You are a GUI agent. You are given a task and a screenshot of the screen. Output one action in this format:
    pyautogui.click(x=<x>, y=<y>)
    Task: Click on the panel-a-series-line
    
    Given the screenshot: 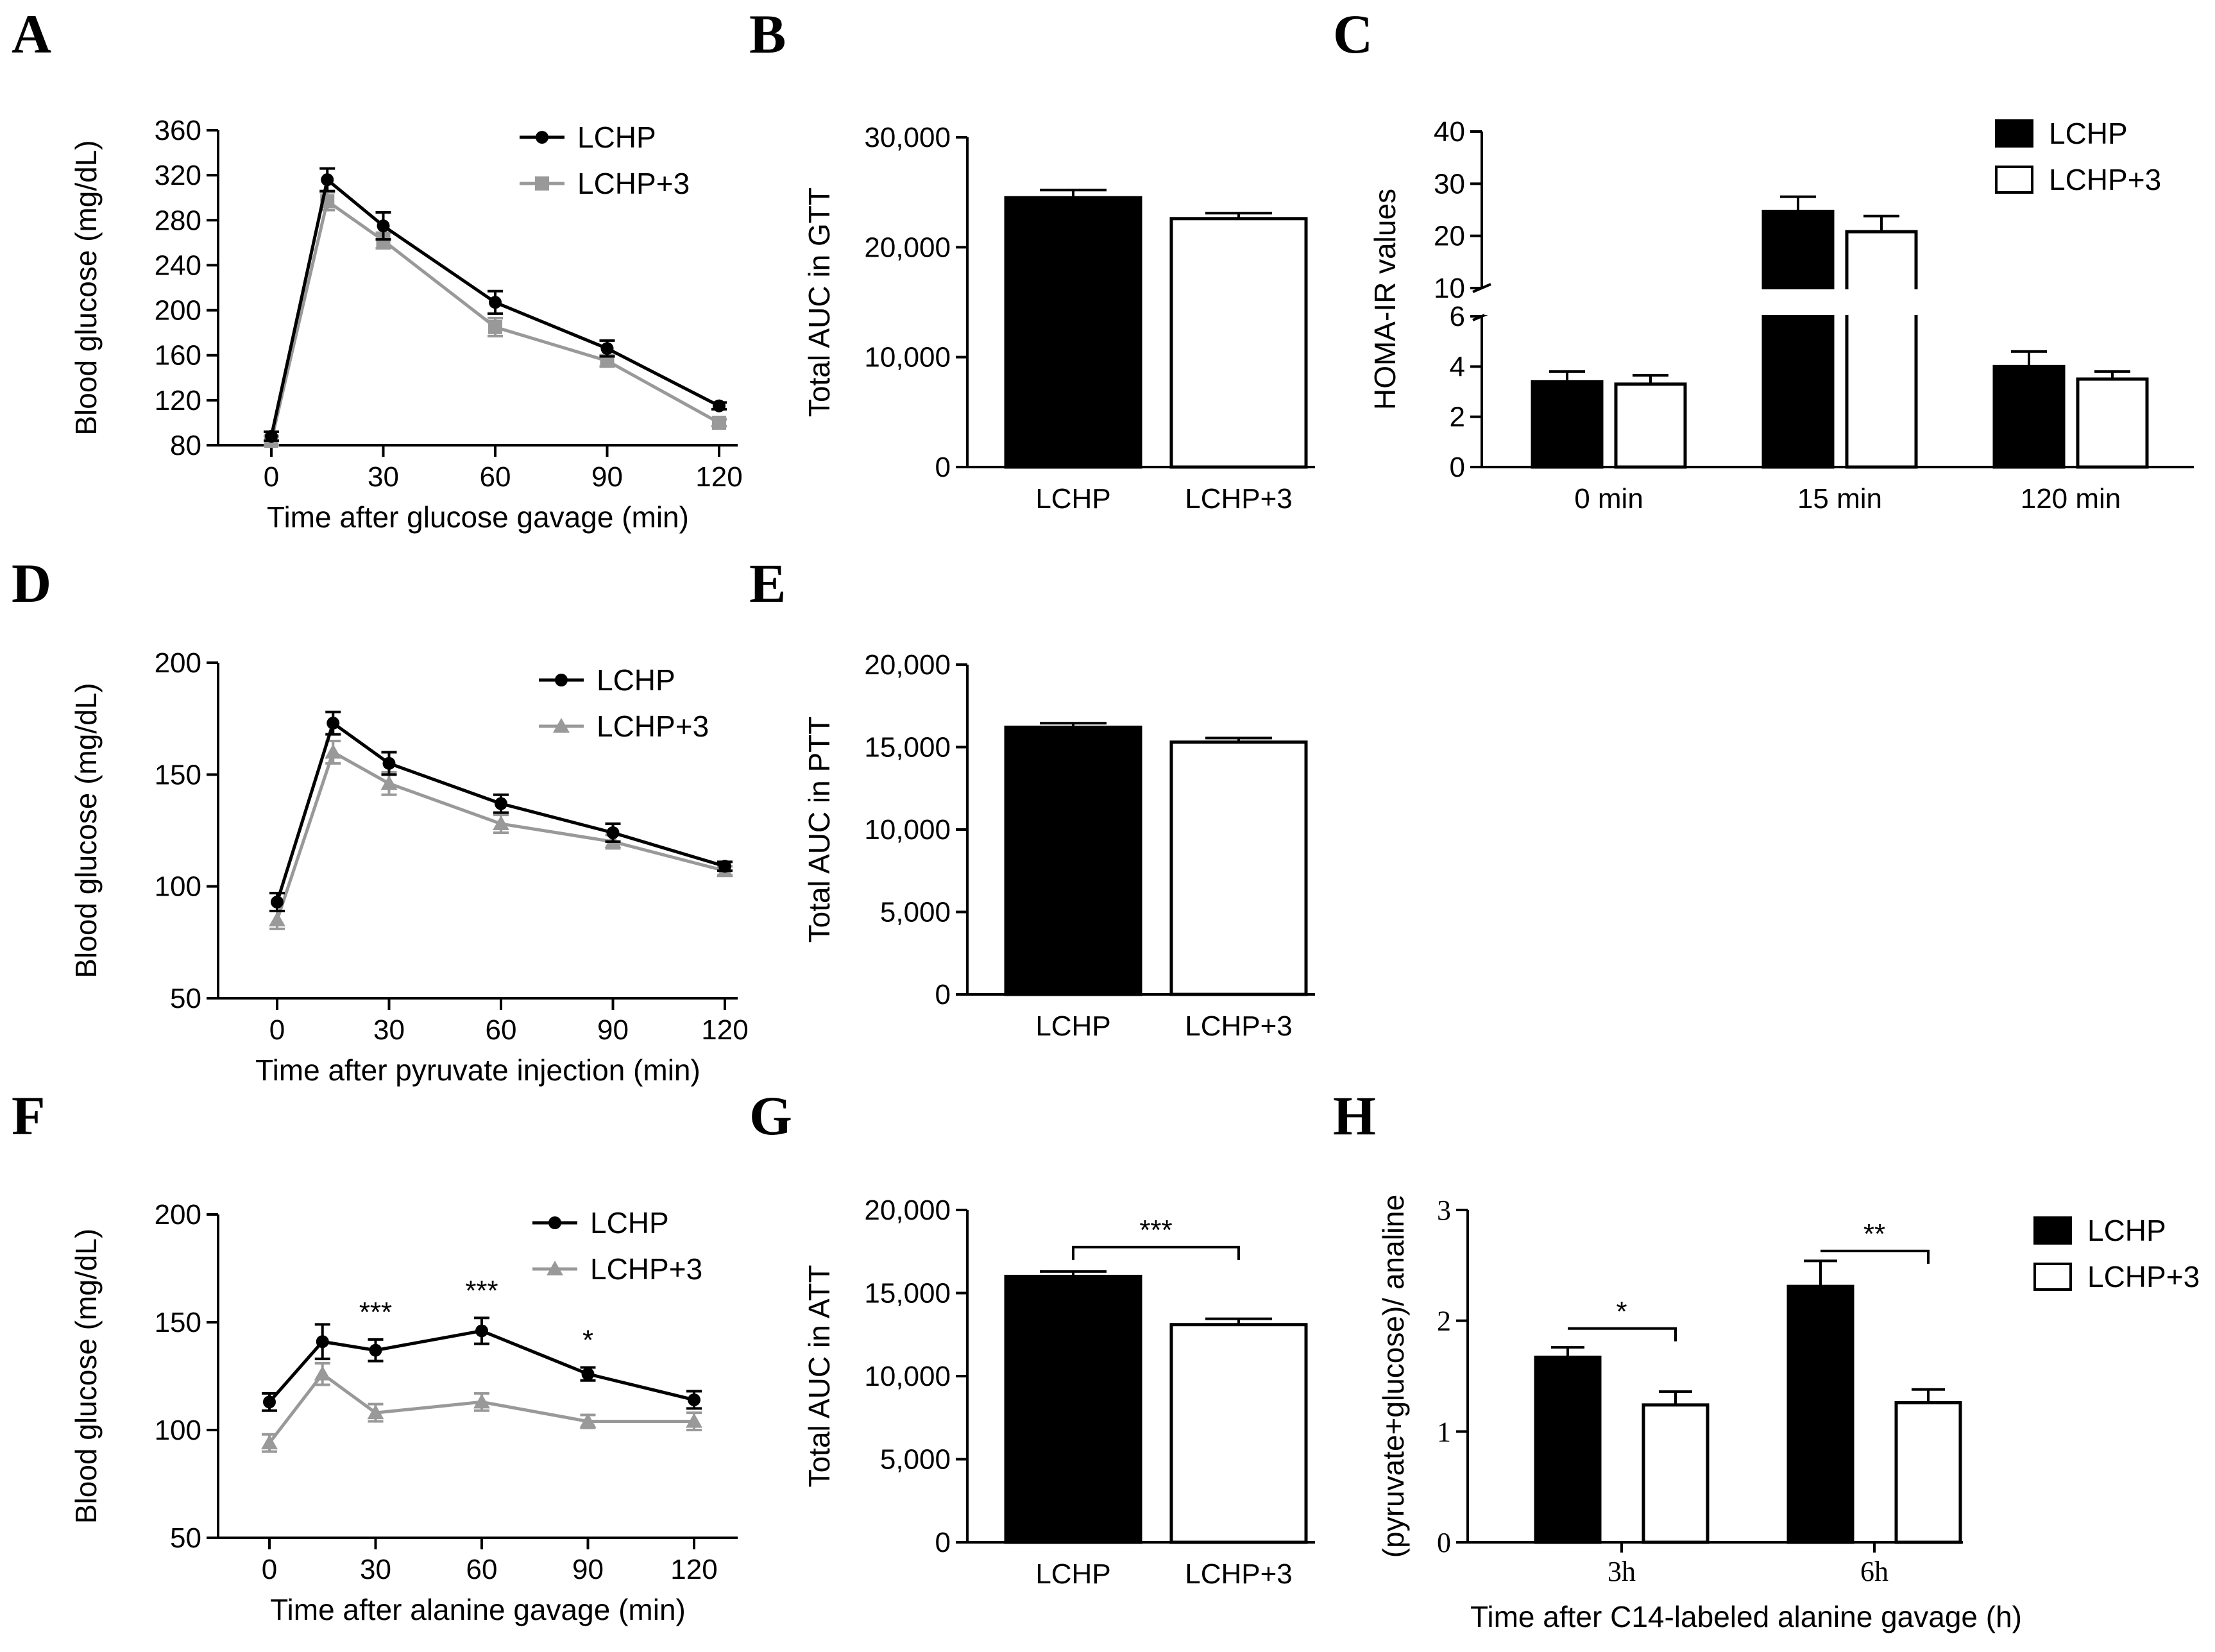 What is the action you would take?
    pyautogui.click(x=494, y=319)
    